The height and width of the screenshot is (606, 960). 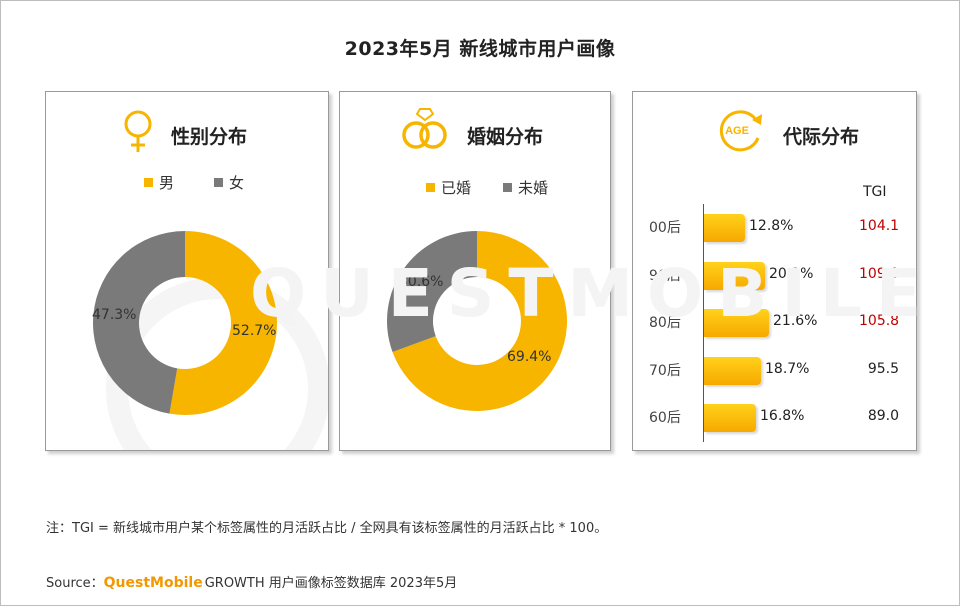 I want to click on legend-female-label: 女, so click(x=237, y=183).